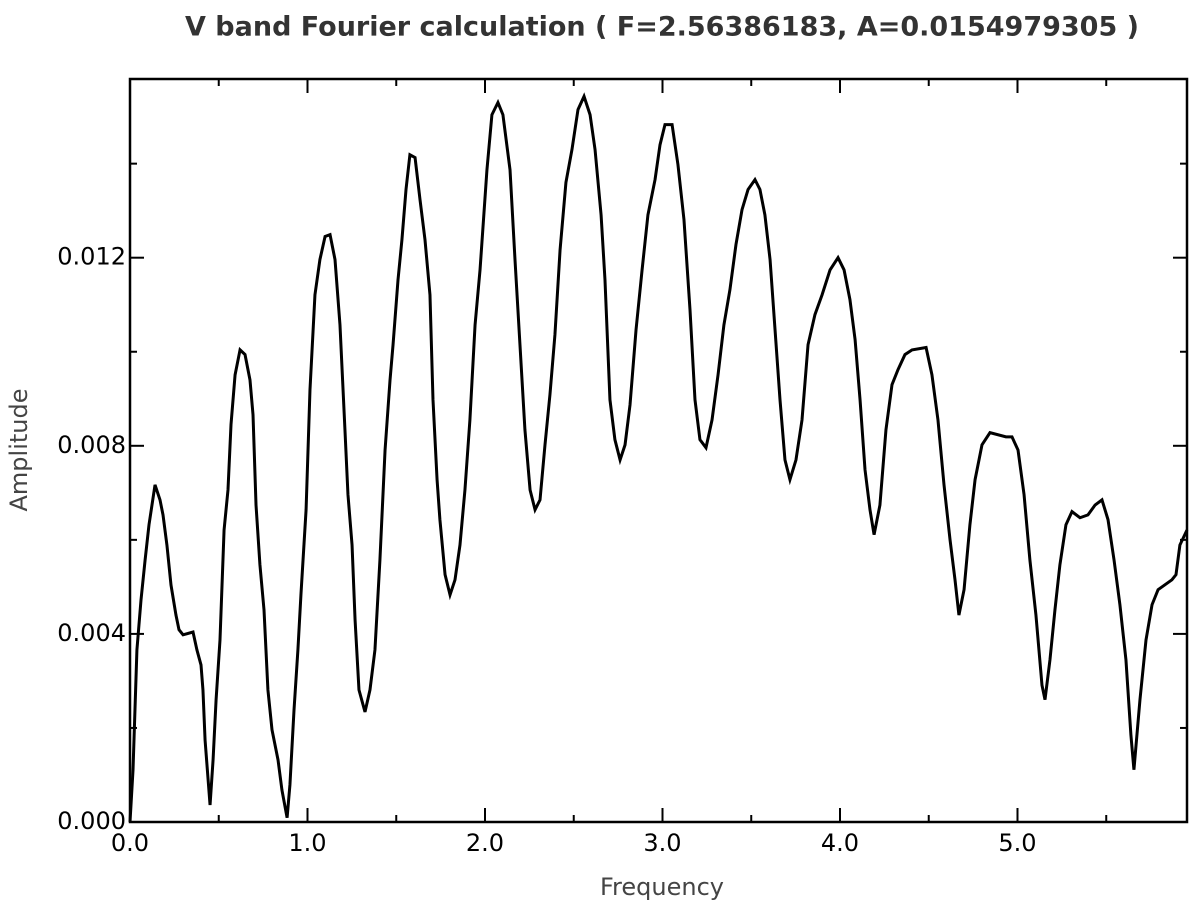 Image resolution: width=1200 pixels, height=909 pixels. Describe the element at coordinates (662, 843) in the screenshot. I see `x-tick-label: 3.0` at that location.